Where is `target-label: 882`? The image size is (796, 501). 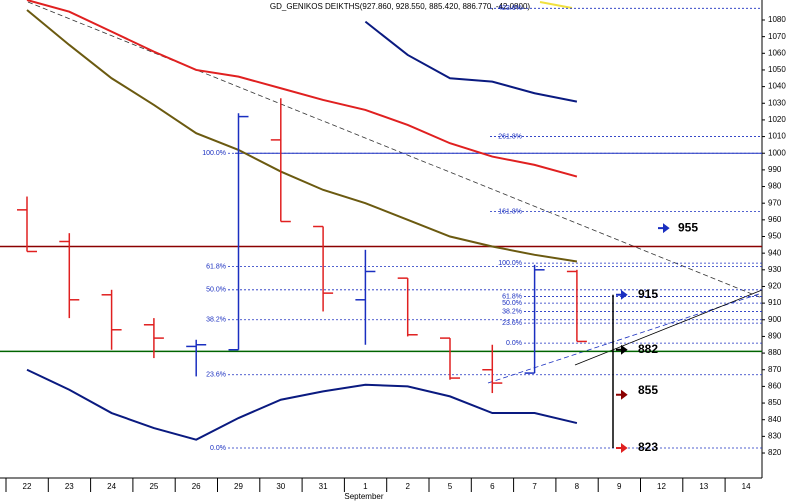
target-label: 882 is located at coordinates (648, 349).